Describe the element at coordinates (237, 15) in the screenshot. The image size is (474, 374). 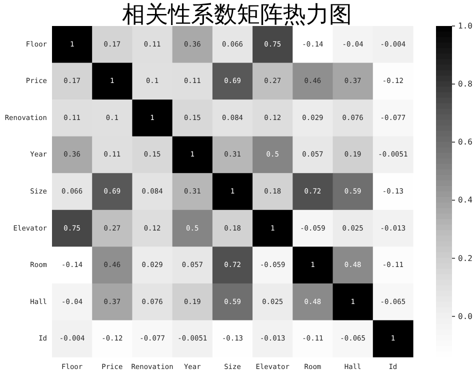
I see `chart-title: 相关性系数矩阵热力图` at that location.